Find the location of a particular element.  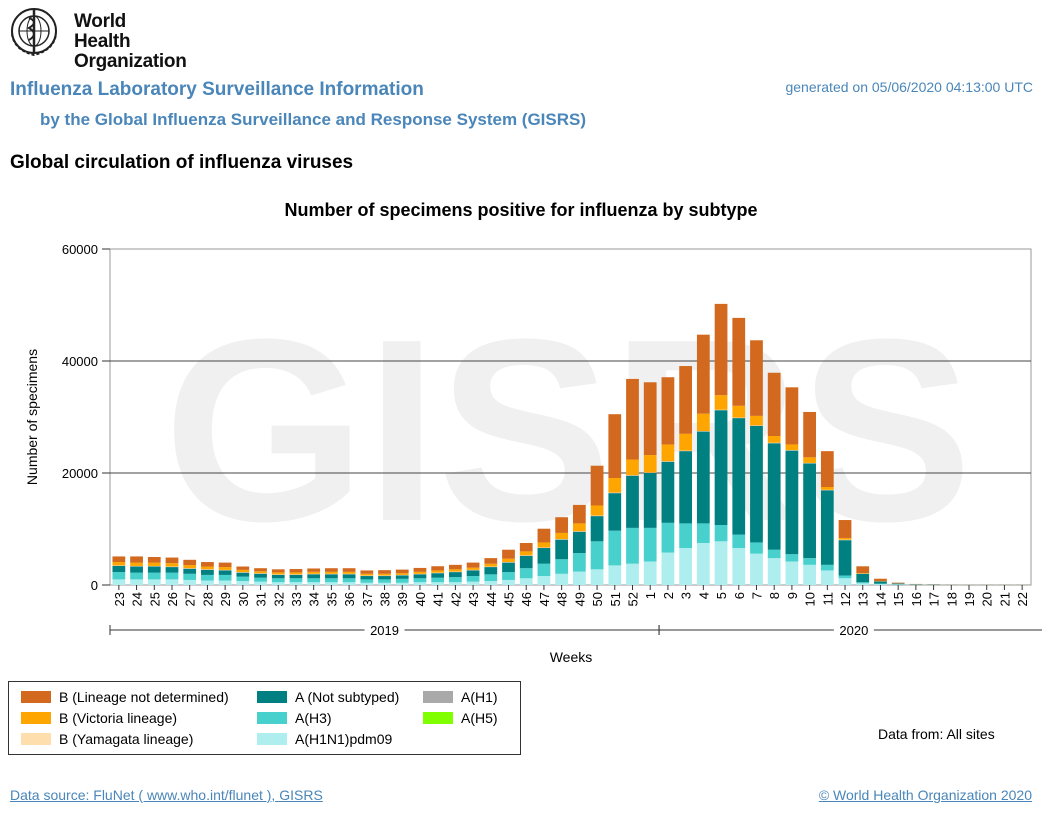

x-tick-label: 33 is located at coordinates (296, 599).